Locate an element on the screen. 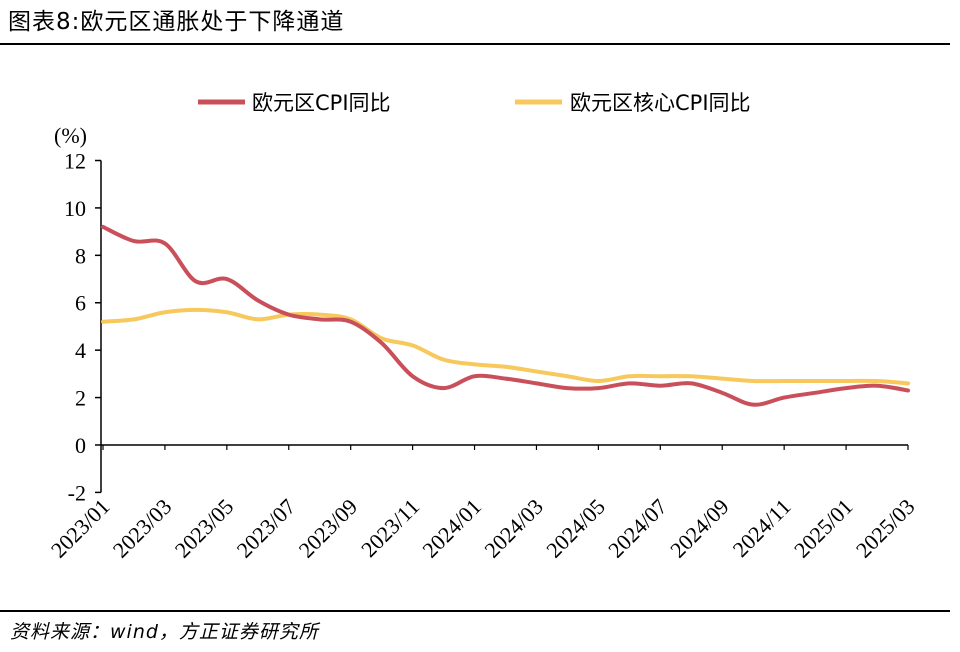 The image size is (960, 652). x-tick-label: 2024/03 is located at coordinates (513, 528).